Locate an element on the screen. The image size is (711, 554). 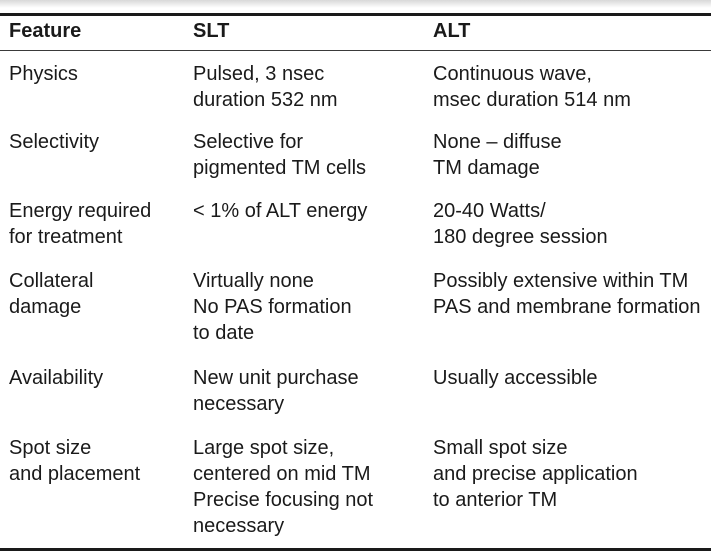
table-bottom-rule is located at coordinates (355, 549).